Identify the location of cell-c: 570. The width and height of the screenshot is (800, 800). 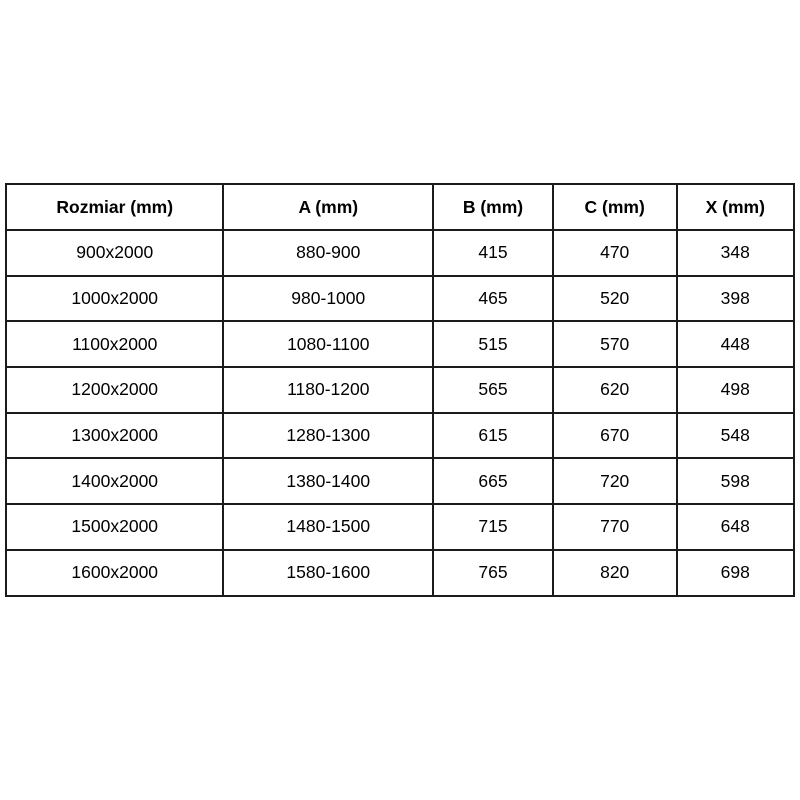
(614, 344).